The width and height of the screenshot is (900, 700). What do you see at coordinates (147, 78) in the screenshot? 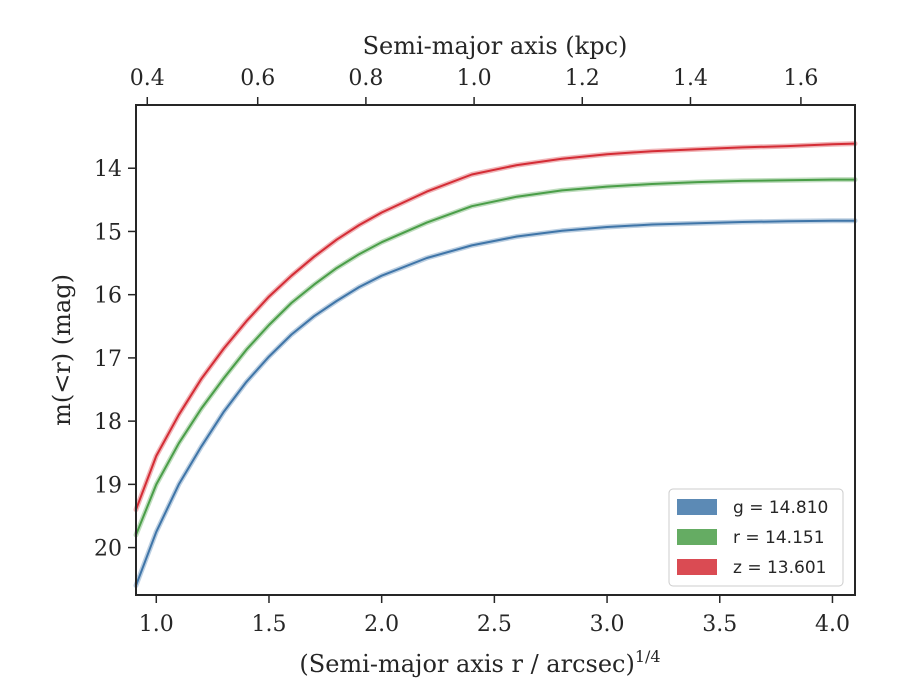
I see `top-x-tick-label: 0.4` at bounding box center [147, 78].